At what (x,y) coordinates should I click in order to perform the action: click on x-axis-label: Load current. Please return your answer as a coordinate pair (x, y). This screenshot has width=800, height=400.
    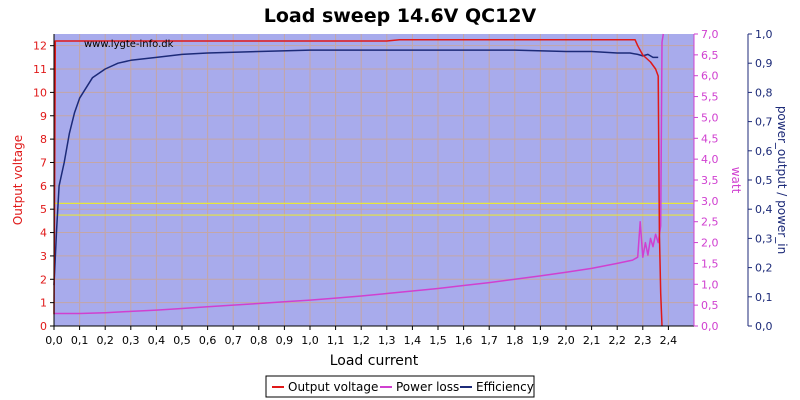
    Looking at the image, I should click on (374, 361).